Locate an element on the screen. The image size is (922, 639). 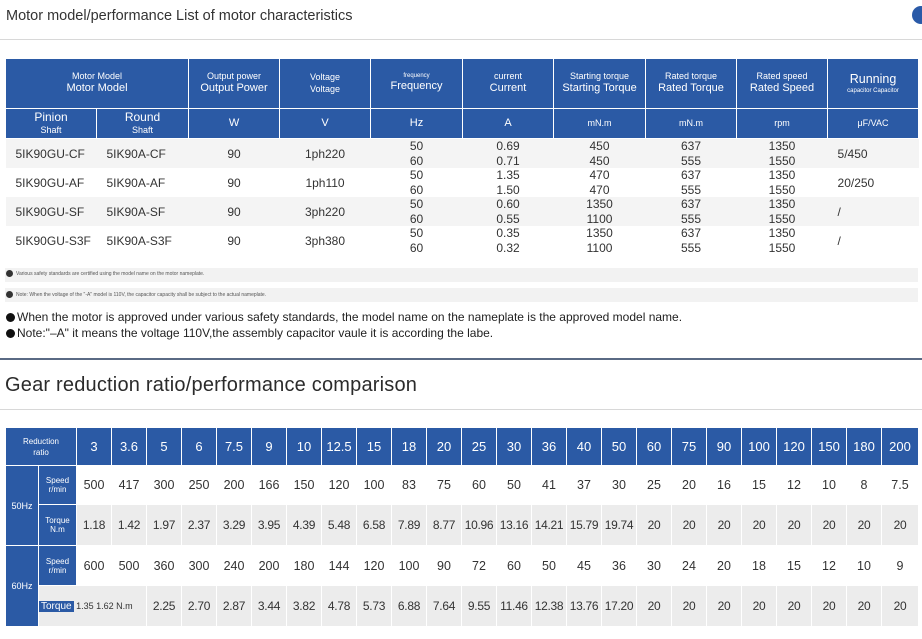
speed-60-cell: 15 is located at coordinates (794, 565).